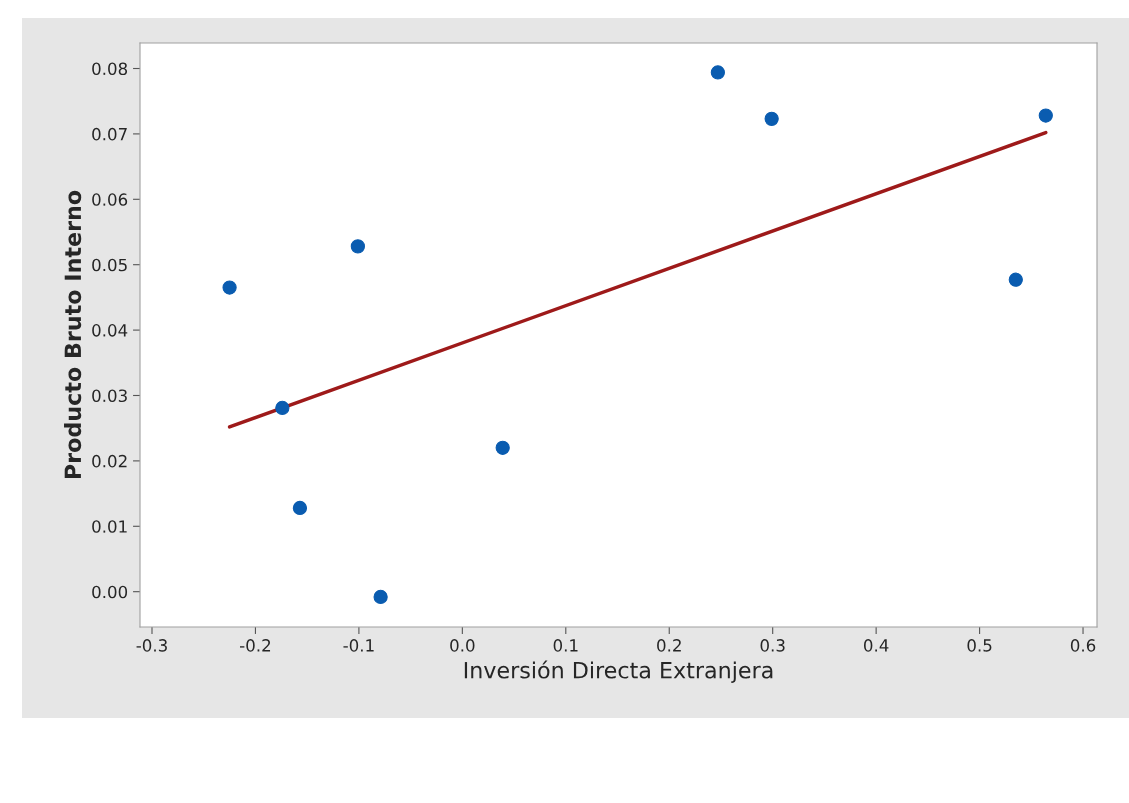  I want to click on y-tick-label: 0.08, so click(110, 69).